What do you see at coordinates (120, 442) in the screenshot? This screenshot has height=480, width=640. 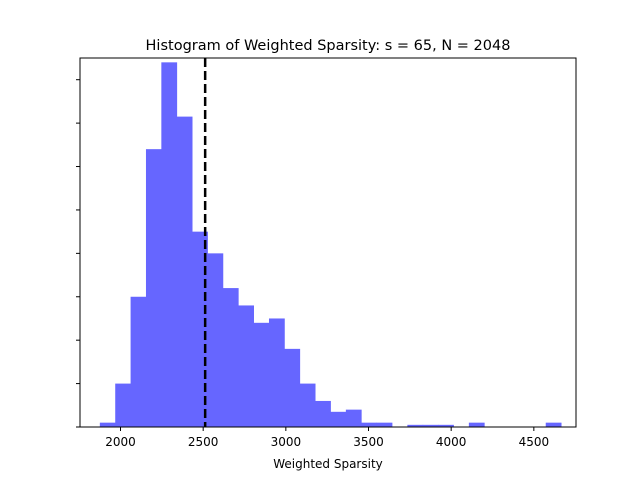 I see `x-tick-label-2000: 2000` at bounding box center [120, 442].